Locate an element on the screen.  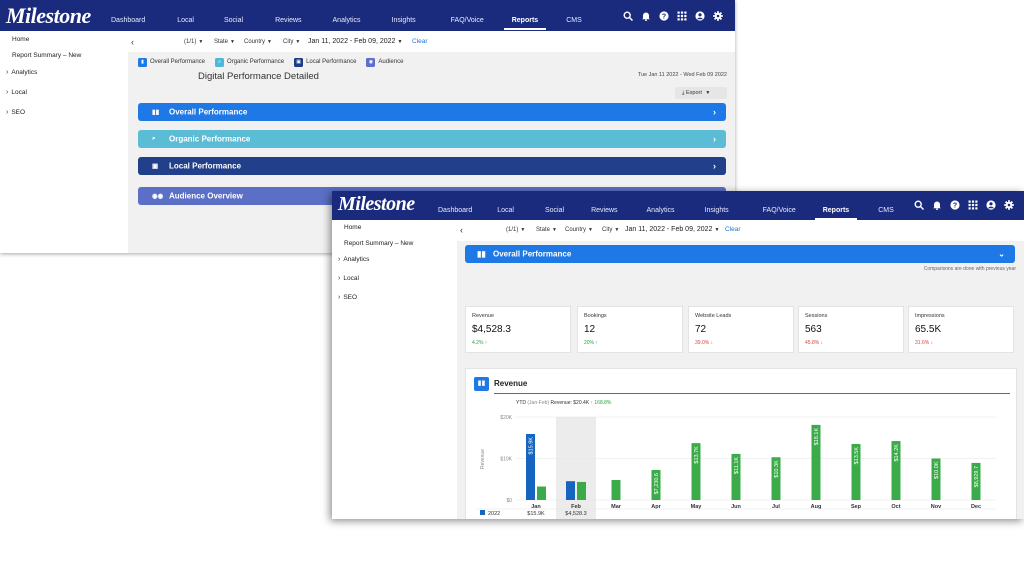
x-tick-label: May is located at coordinates (697, 507).